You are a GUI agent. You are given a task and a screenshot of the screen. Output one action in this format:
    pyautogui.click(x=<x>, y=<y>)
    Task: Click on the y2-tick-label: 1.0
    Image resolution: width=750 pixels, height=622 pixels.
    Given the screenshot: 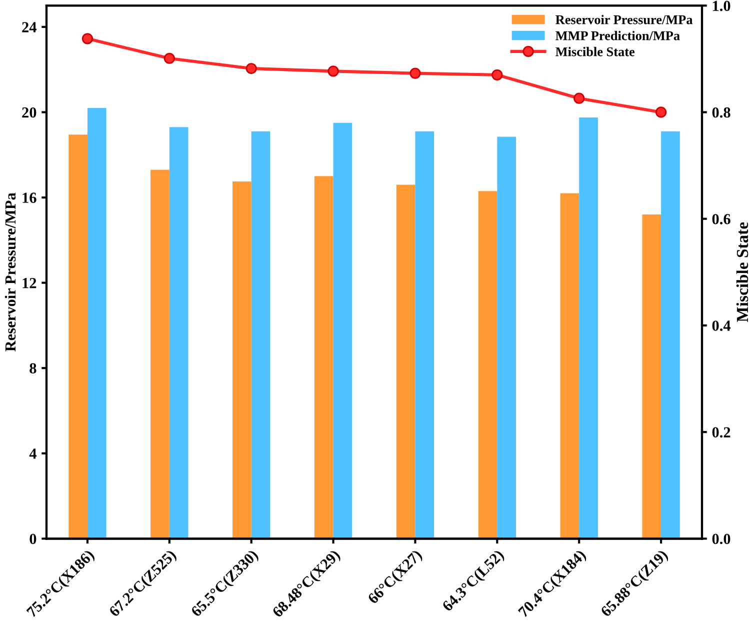 What is the action you would take?
    pyautogui.click(x=721, y=6)
    